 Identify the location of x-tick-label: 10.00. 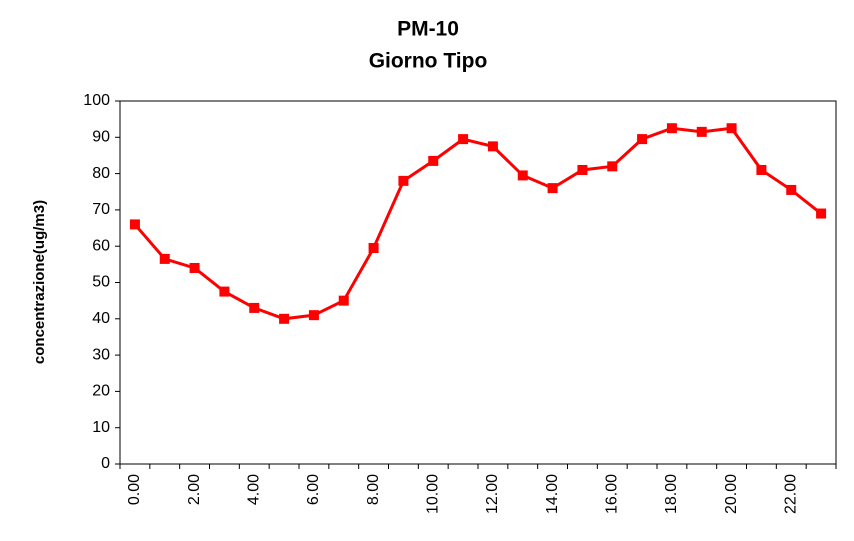
(432, 494).